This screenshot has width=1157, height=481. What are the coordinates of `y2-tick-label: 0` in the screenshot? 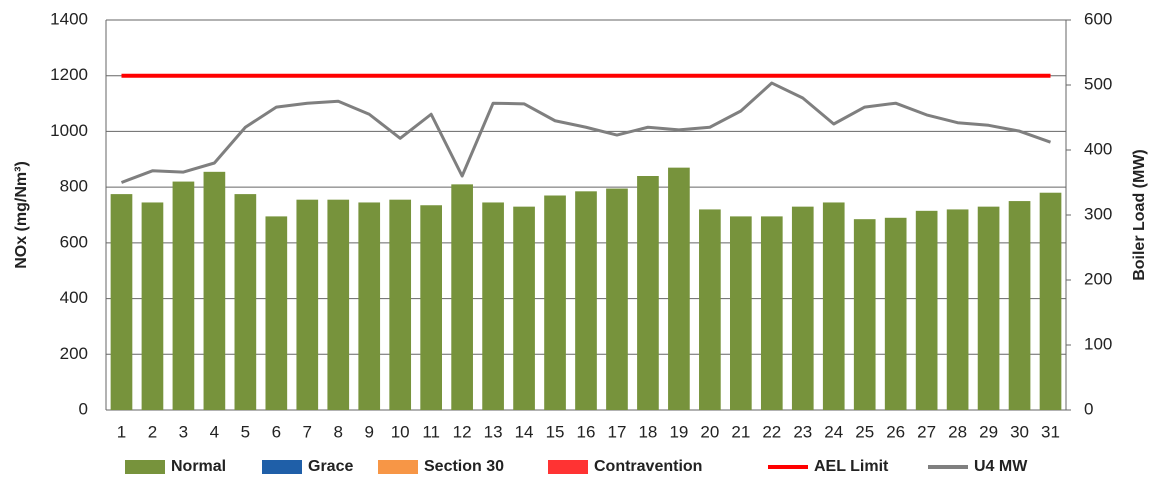 It's located at (1088, 408).